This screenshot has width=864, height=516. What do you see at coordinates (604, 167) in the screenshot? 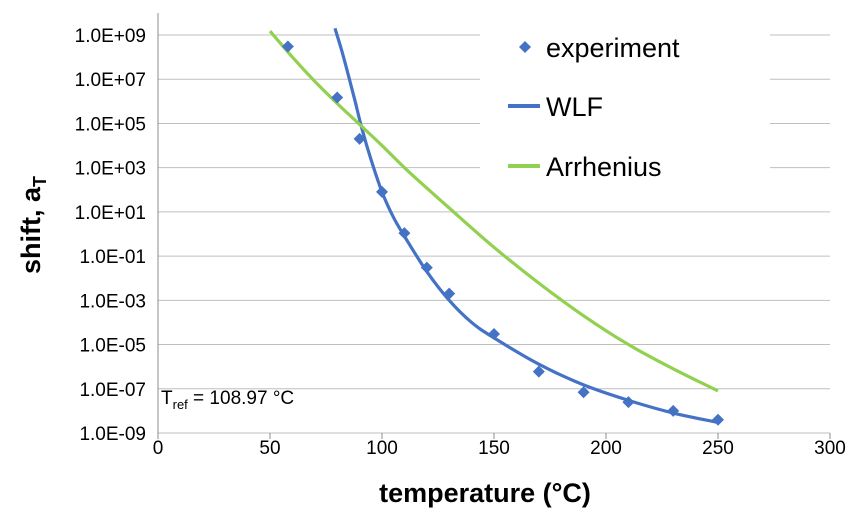
I see `legend-label-arrhenius: Arrhenius` at bounding box center [604, 167].